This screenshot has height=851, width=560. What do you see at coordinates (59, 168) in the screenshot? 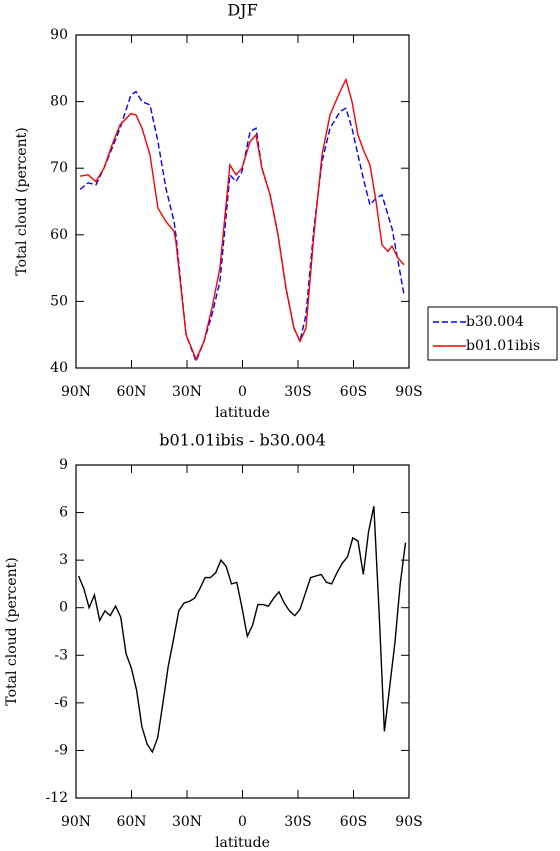
I see `y-tick-label: 70` at bounding box center [59, 168].